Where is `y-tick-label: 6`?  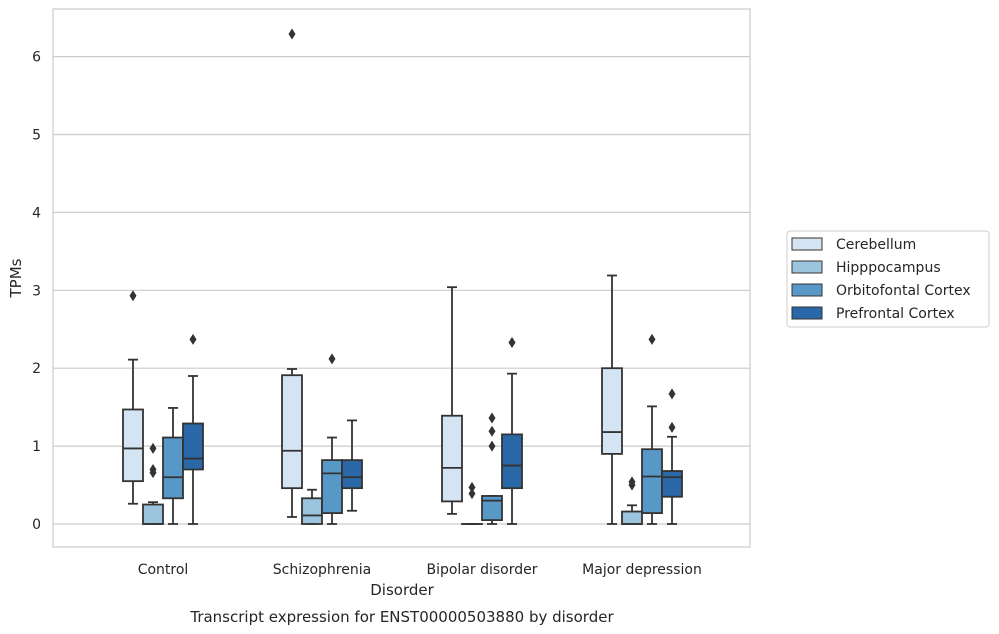
y-tick-label: 6 is located at coordinates (36, 58).